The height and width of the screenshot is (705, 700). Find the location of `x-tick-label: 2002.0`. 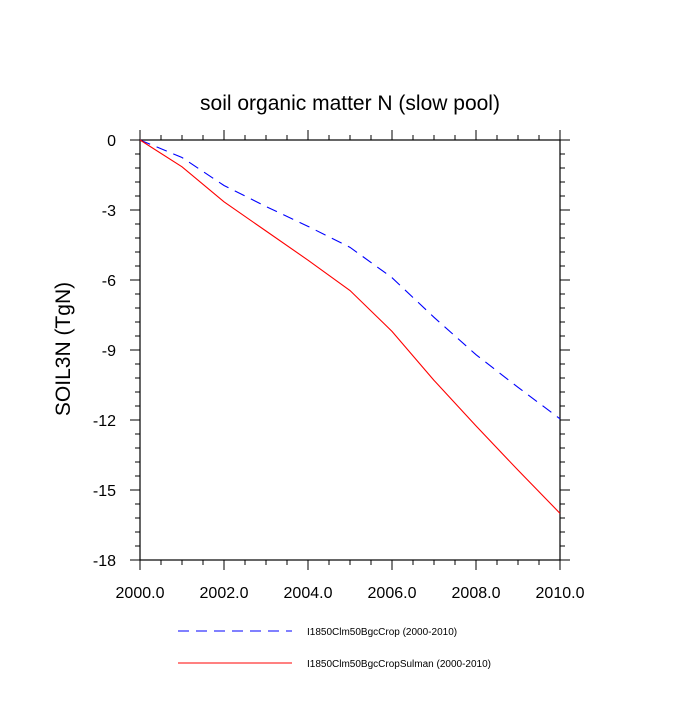

x-tick-label: 2002.0 is located at coordinates (224, 593).